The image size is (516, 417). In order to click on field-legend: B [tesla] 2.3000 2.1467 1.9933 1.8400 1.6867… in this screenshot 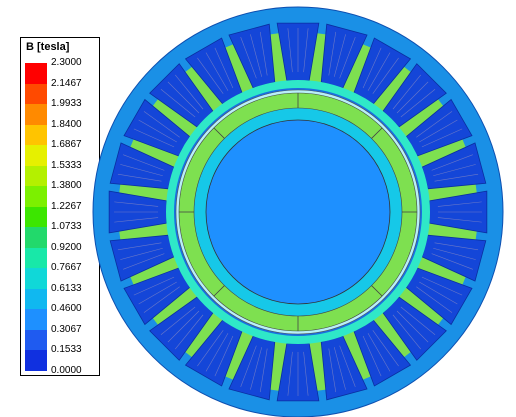, I will do `click(60, 206)`.